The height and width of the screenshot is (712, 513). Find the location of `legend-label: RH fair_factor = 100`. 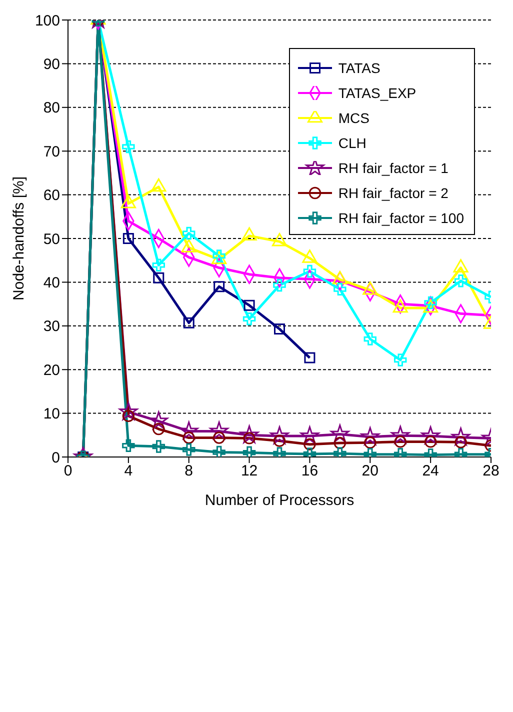

legend-label: RH fair_factor = 100 is located at coordinates (401, 218).